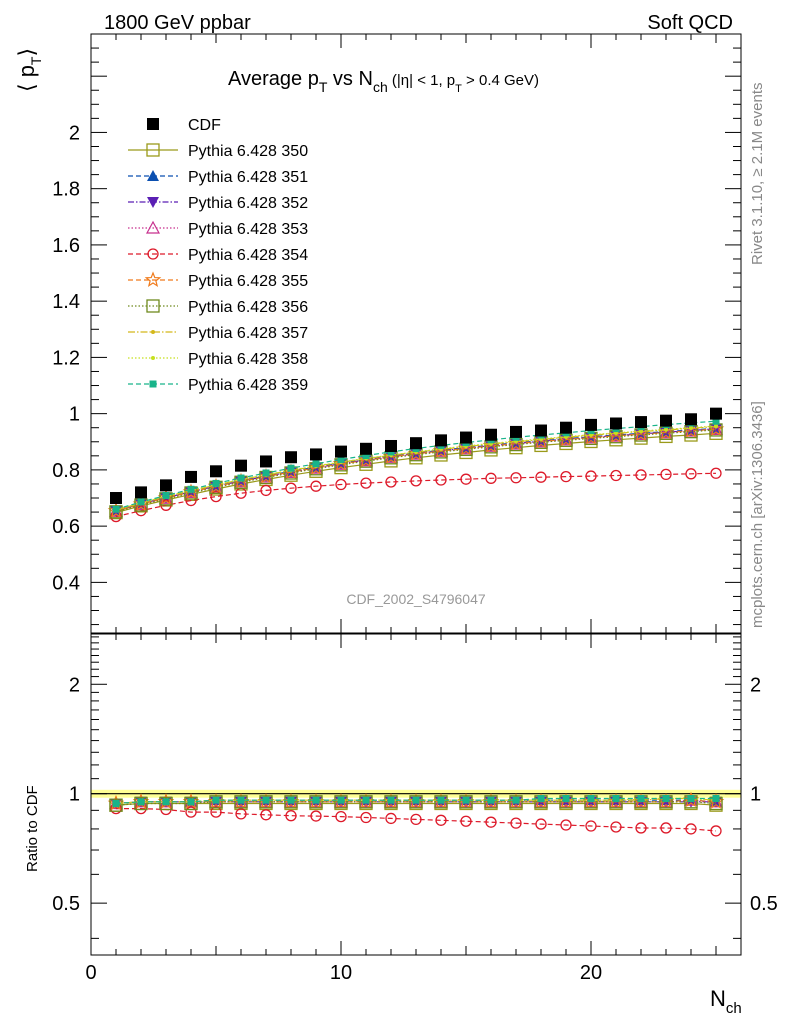 This screenshot has height=1024, width=786. Describe the element at coordinates (66, 471) in the screenshot. I see `y-tick-label: 0.8` at that location.